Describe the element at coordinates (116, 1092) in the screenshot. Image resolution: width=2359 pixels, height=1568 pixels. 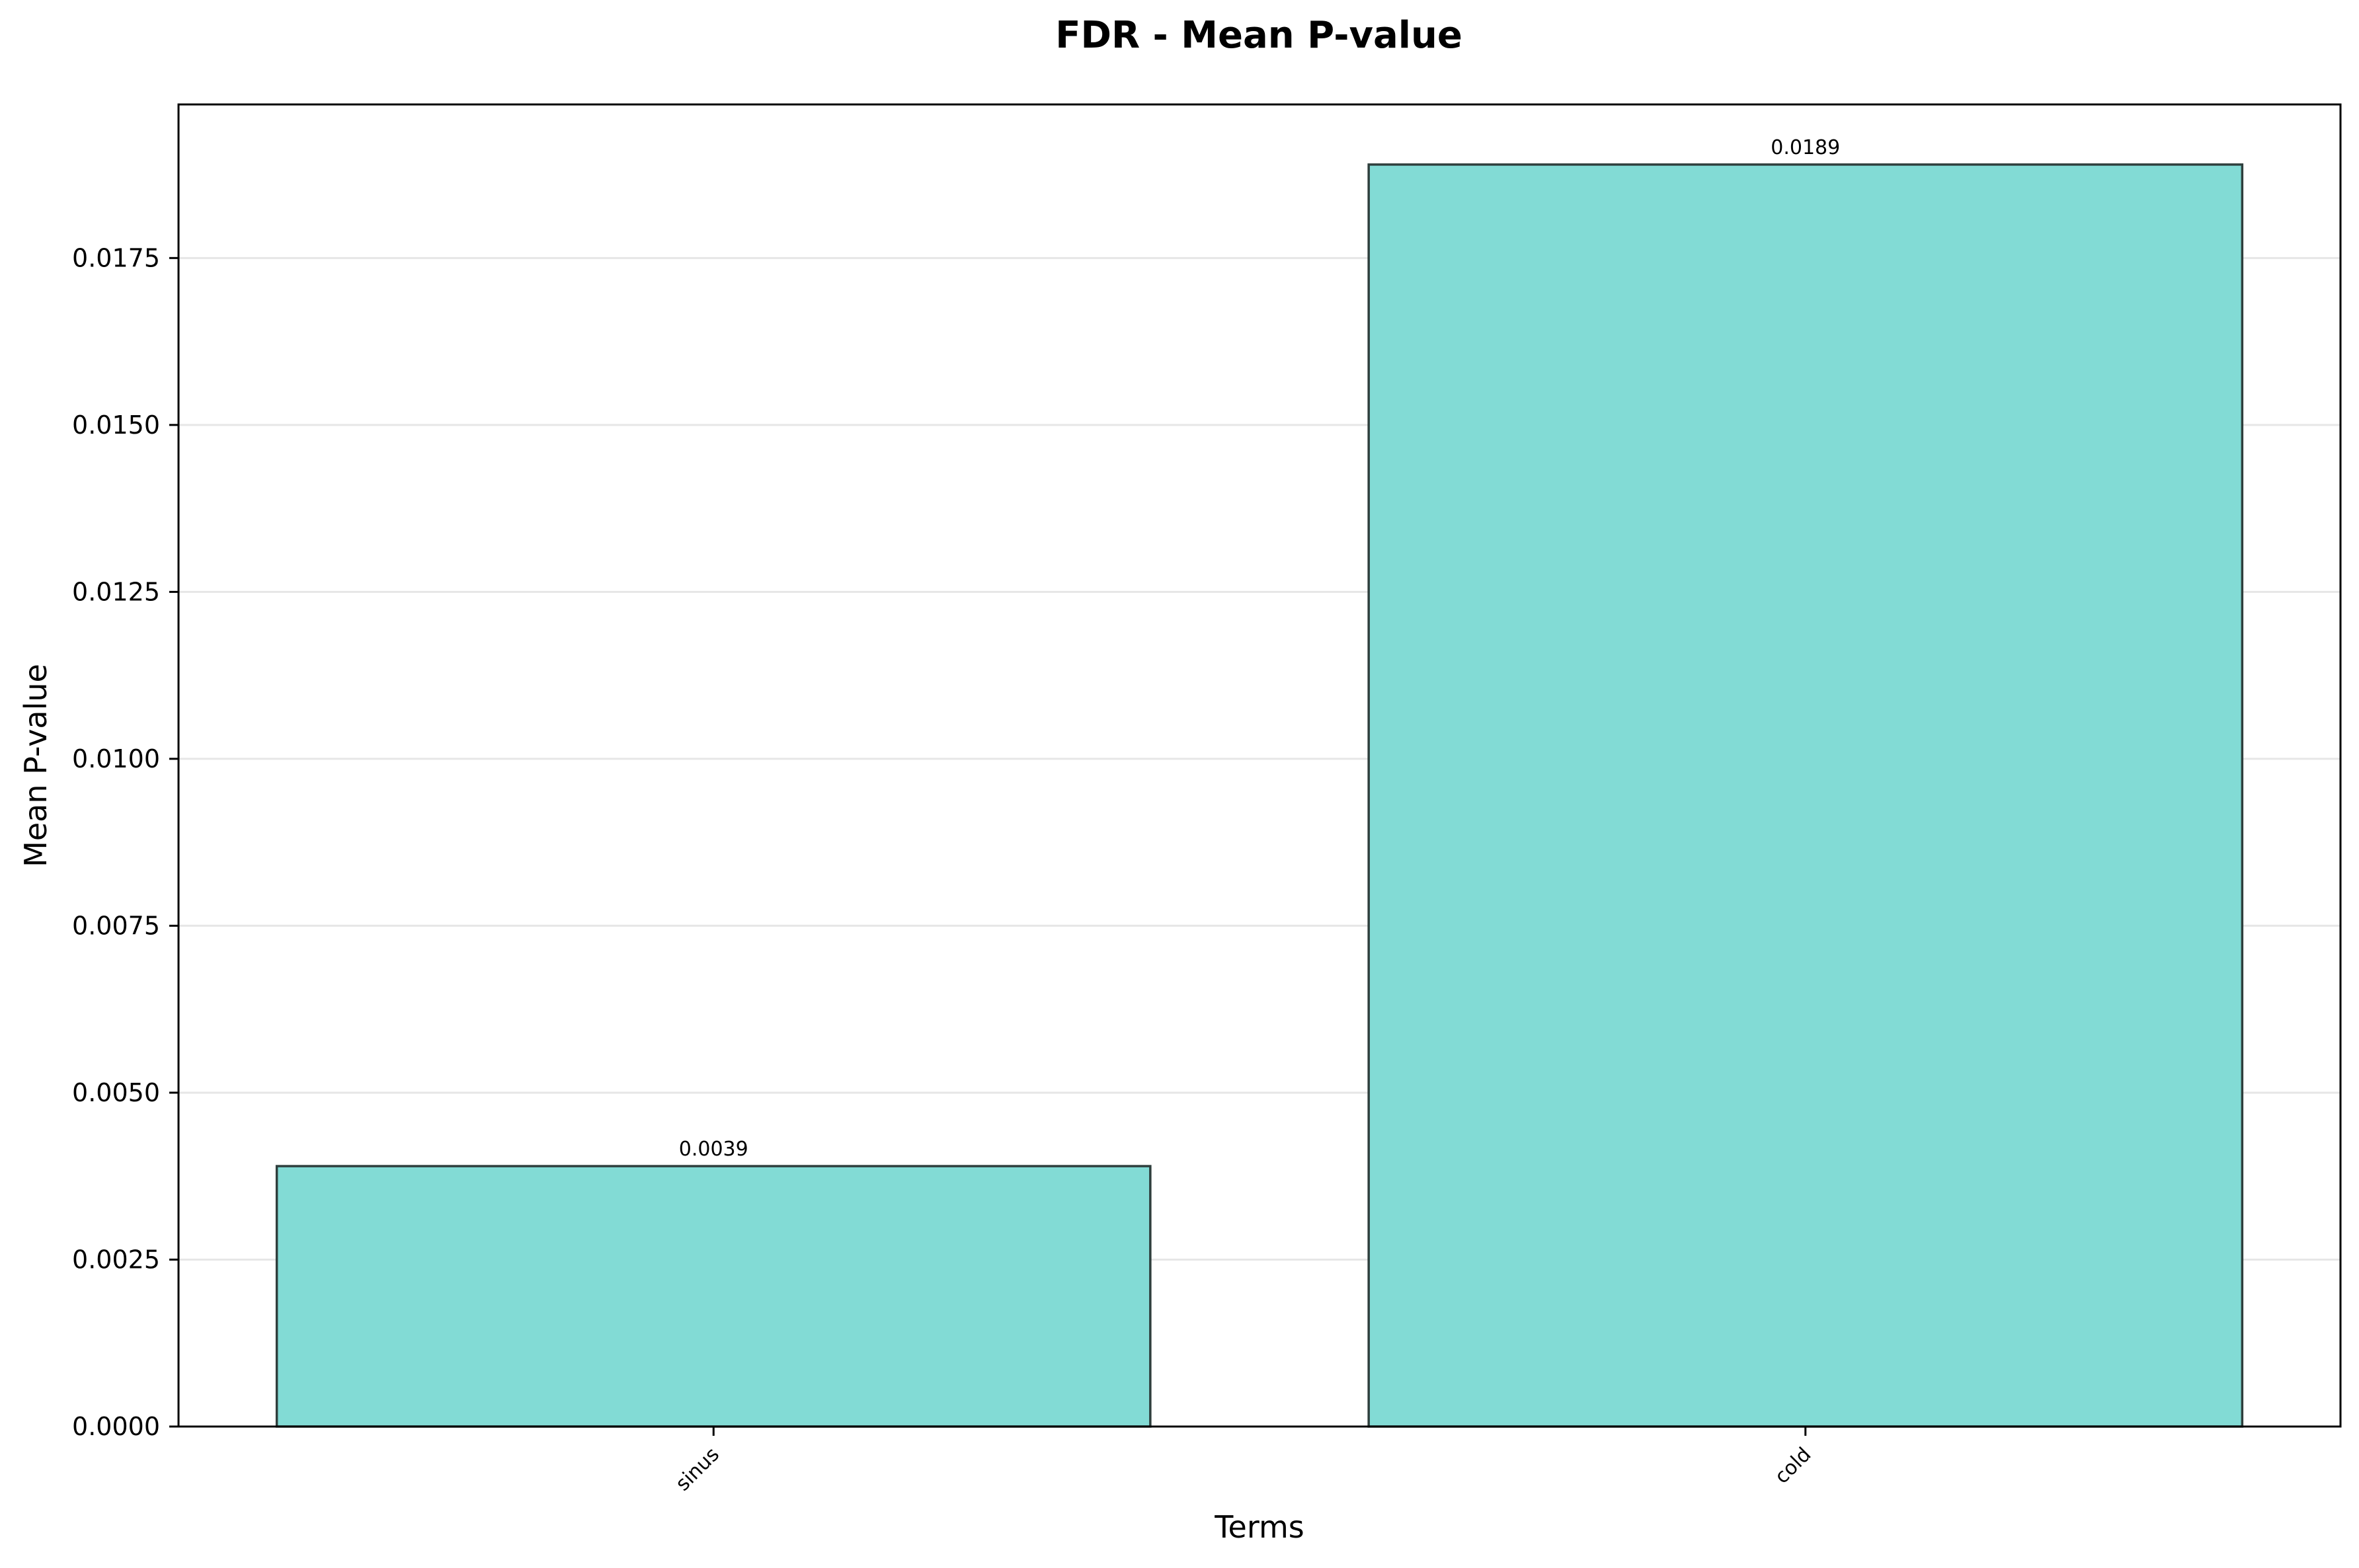
I see `y-tick-label: 0.0050` at that location.